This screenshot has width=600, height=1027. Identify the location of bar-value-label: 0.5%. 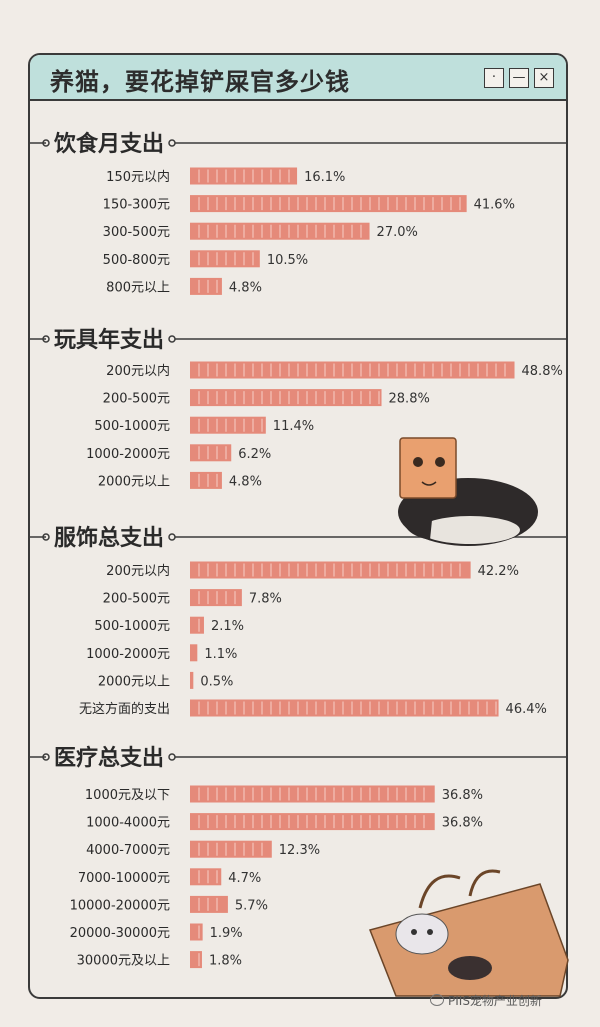
(216, 681).